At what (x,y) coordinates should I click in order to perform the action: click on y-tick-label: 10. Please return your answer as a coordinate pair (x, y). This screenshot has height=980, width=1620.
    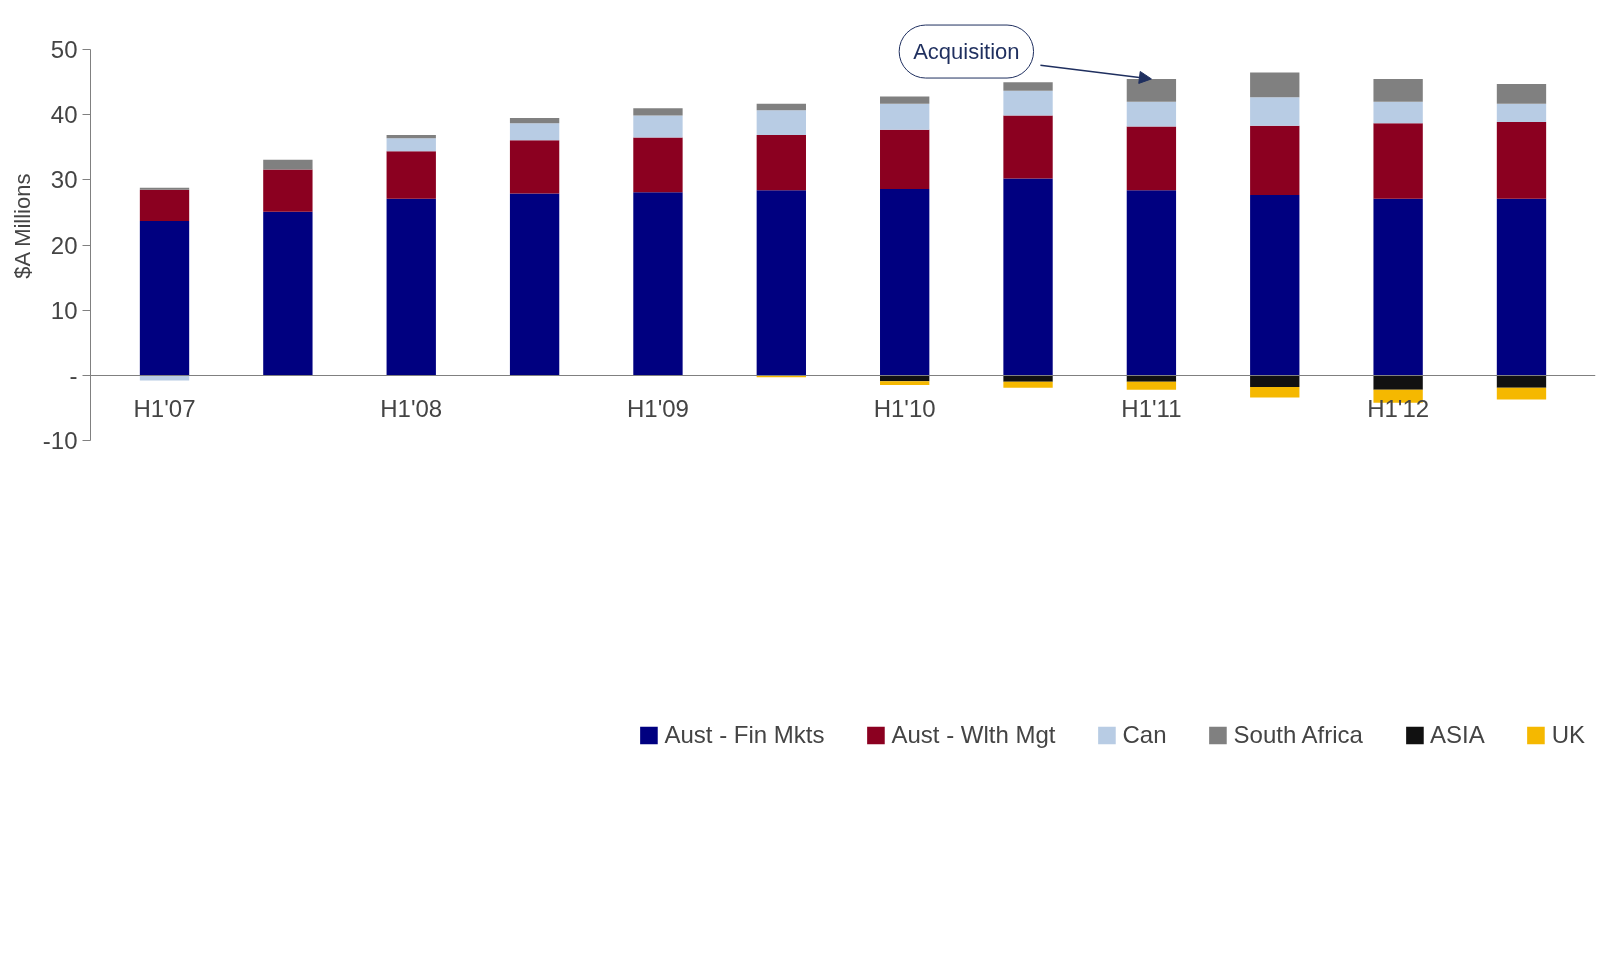
    Looking at the image, I should click on (64, 310).